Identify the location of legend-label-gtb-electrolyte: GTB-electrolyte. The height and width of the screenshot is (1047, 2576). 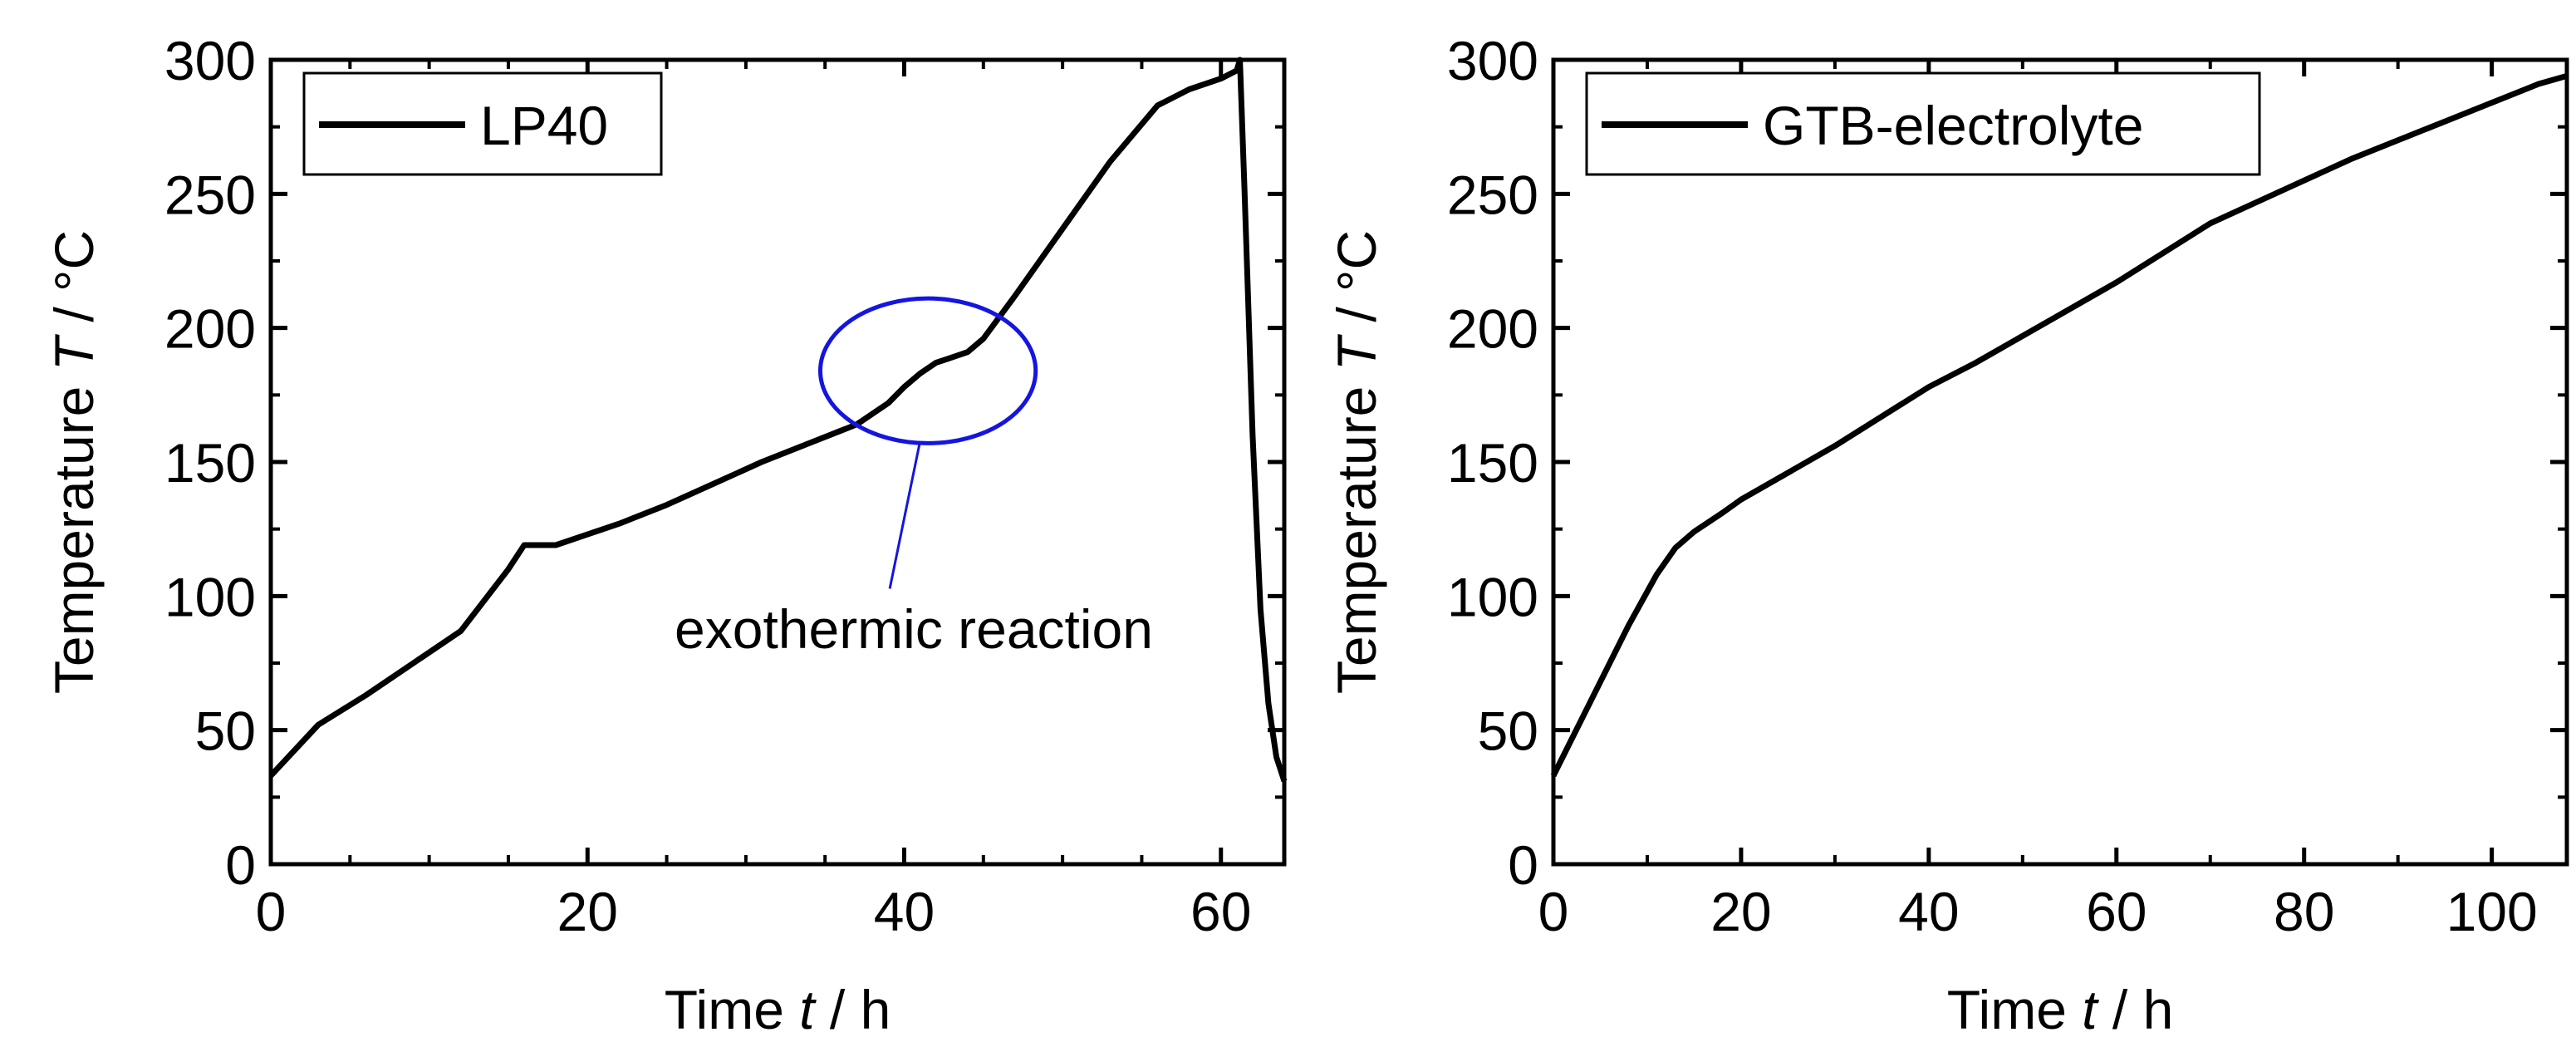
(1953, 126).